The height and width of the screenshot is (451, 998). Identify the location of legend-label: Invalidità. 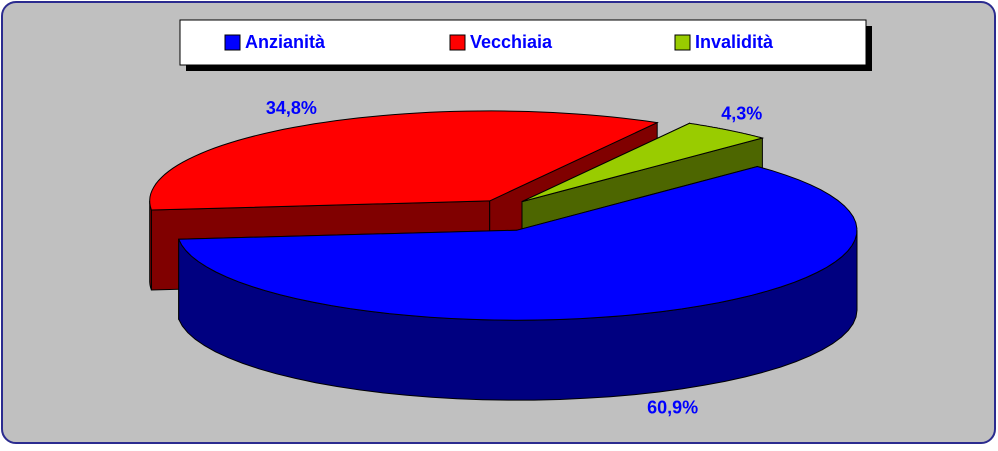
(734, 42).